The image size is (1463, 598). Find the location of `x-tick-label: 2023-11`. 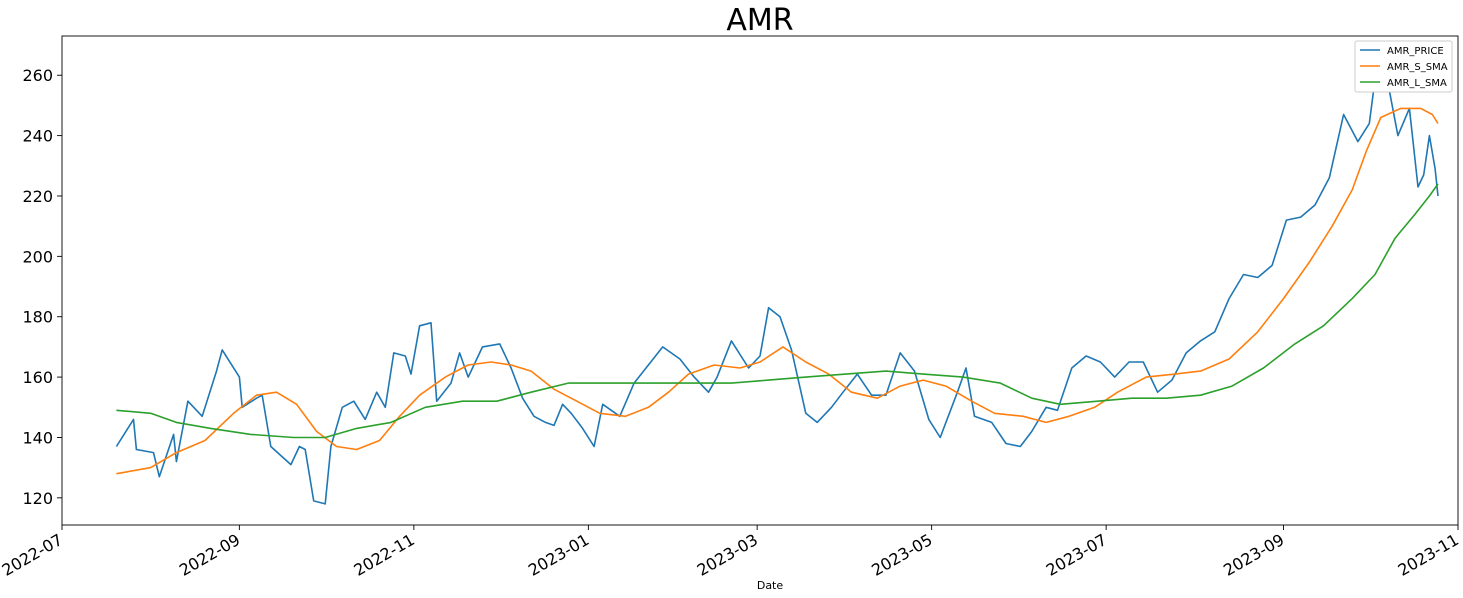

x-tick-label: 2023-11 is located at coordinates (1428, 555).